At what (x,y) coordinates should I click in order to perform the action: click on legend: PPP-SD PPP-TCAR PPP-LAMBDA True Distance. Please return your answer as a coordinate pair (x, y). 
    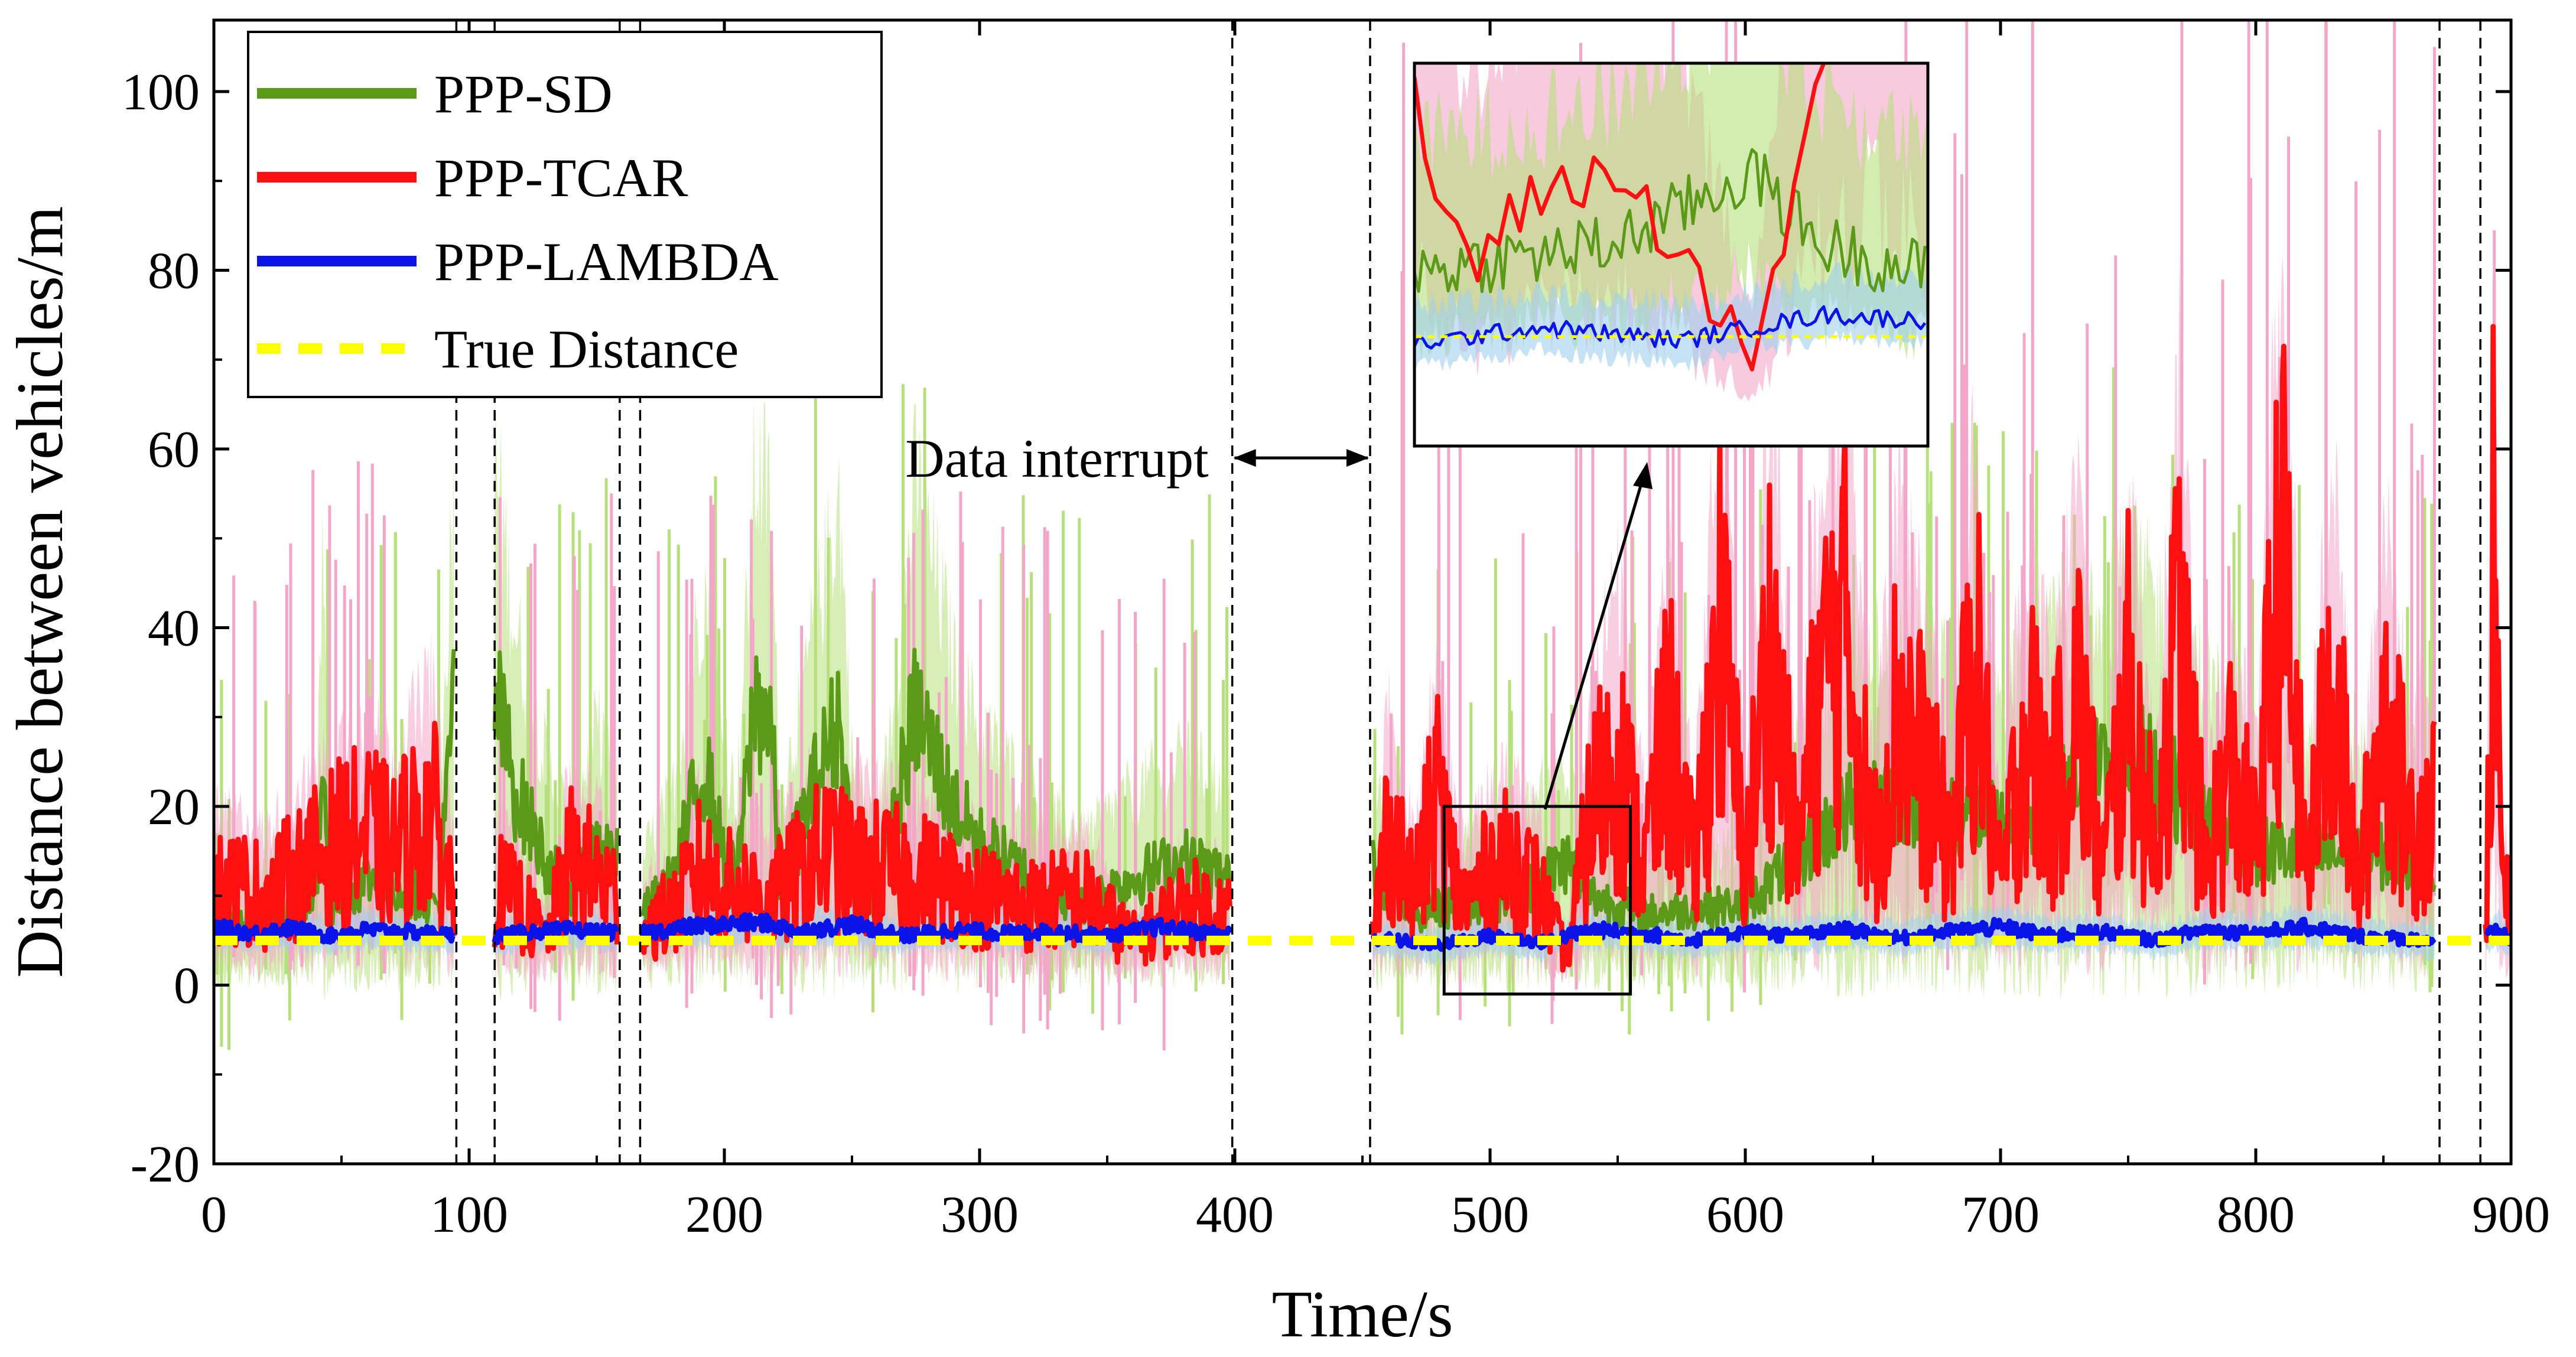
    Looking at the image, I should click on (565, 214).